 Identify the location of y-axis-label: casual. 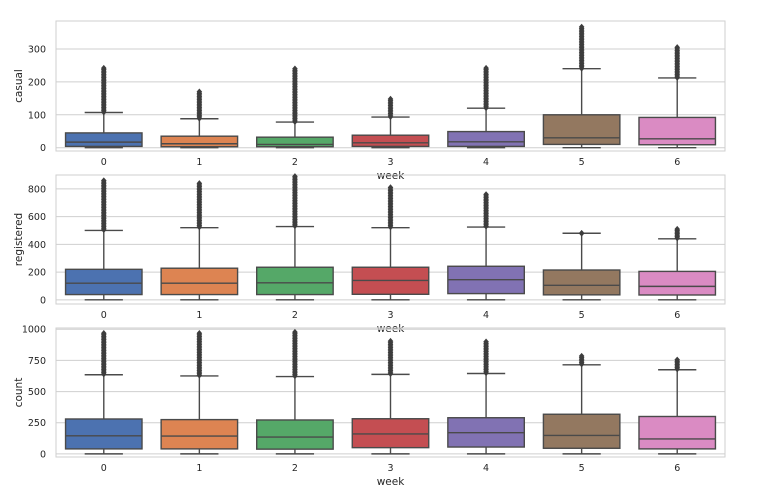
(19, 86).